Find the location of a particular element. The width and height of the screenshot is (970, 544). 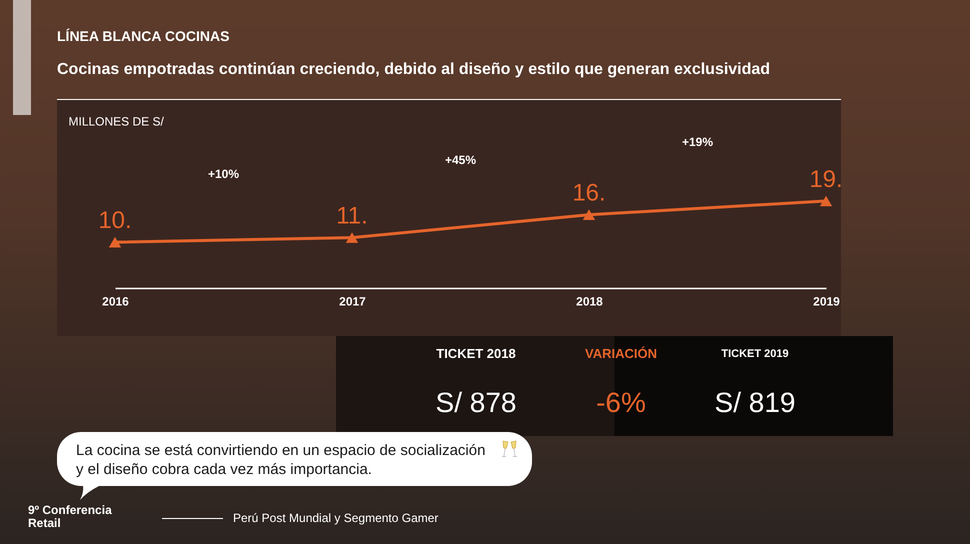

data-label: 19. is located at coordinates (826, 179).